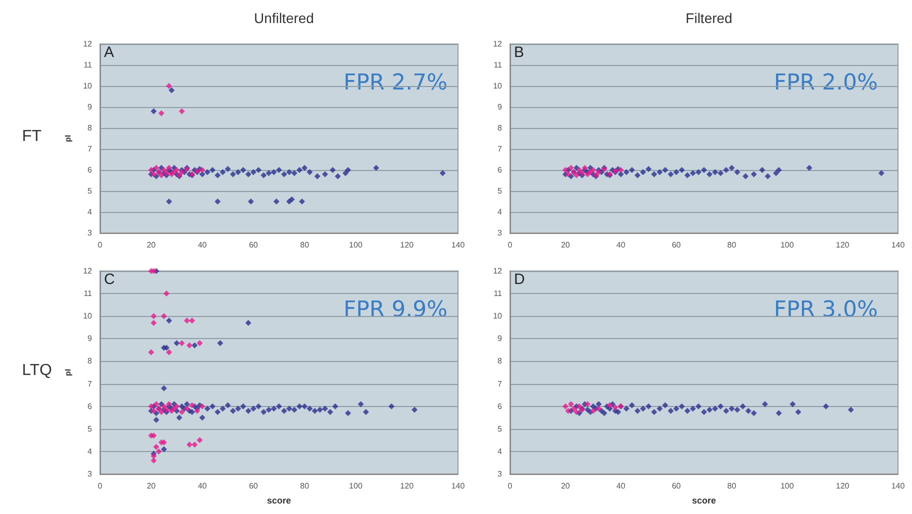  What do you see at coordinates (109, 279) in the screenshot?
I see `annotation: C` at bounding box center [109, 279].